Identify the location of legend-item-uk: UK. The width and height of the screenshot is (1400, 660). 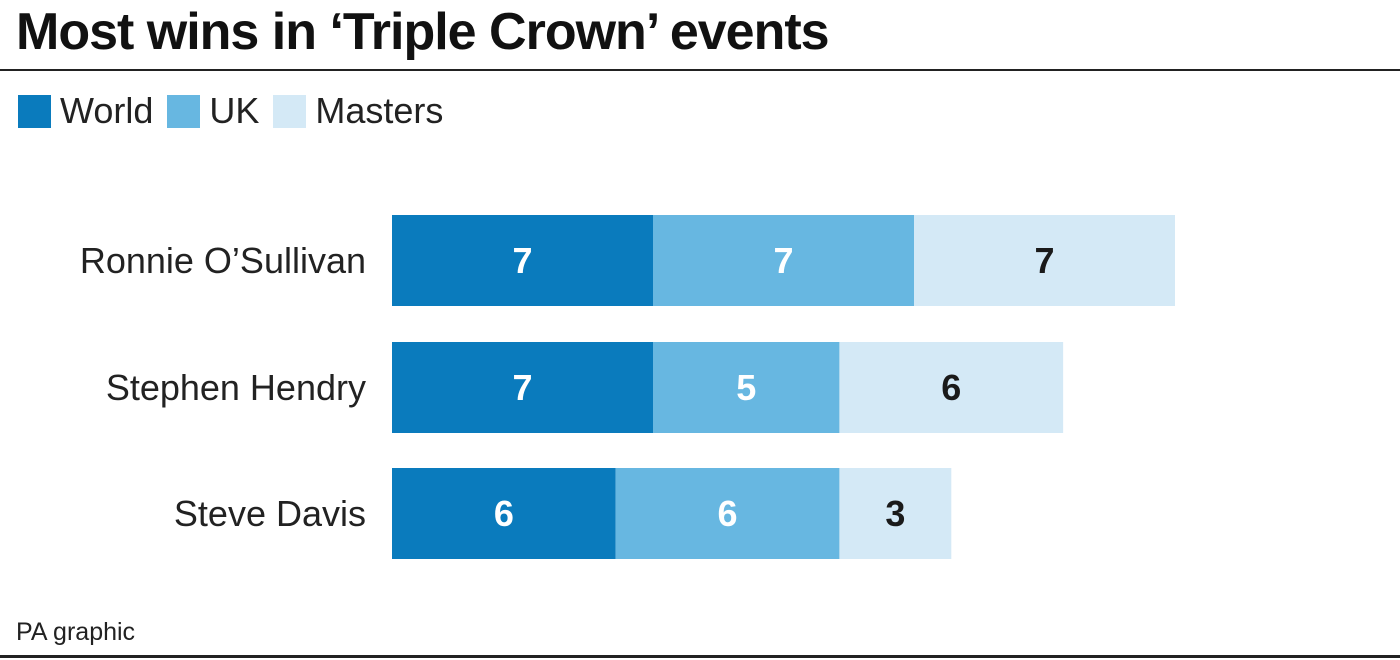
(213, 111).